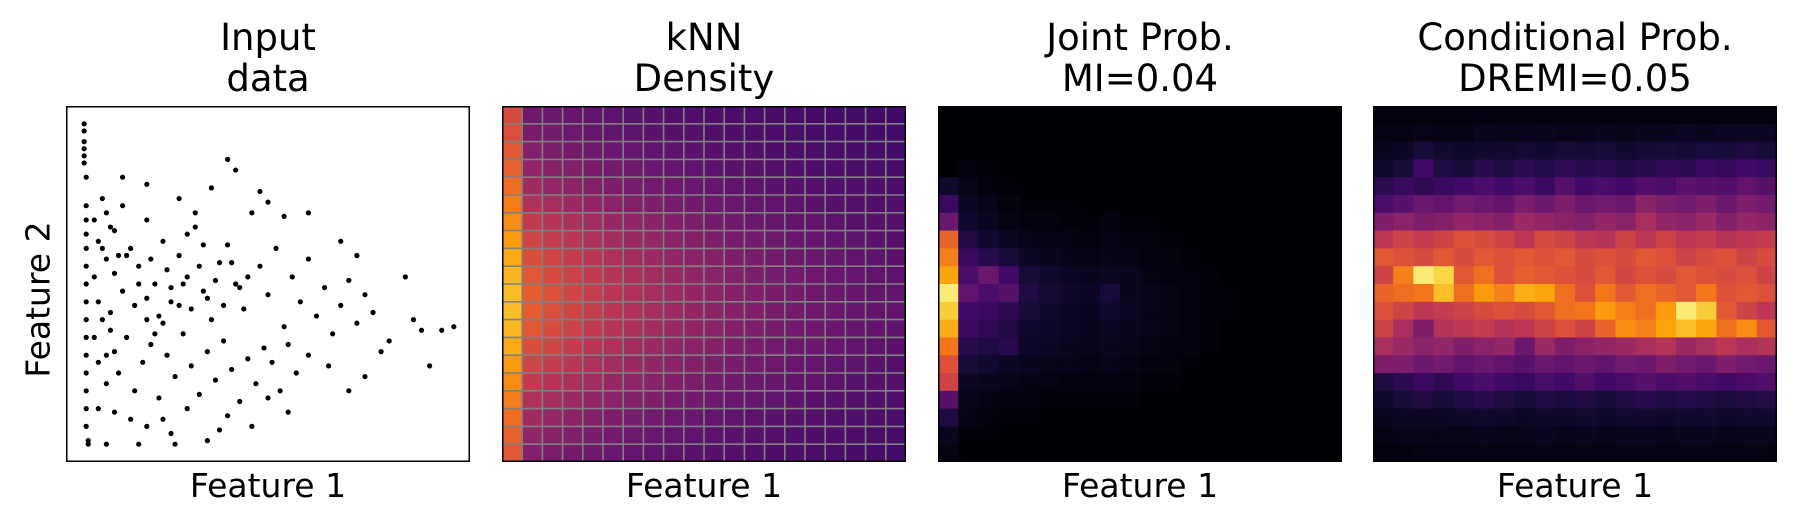  I want to click on xlabel-scatter: Feature 1, so click(268, 485).